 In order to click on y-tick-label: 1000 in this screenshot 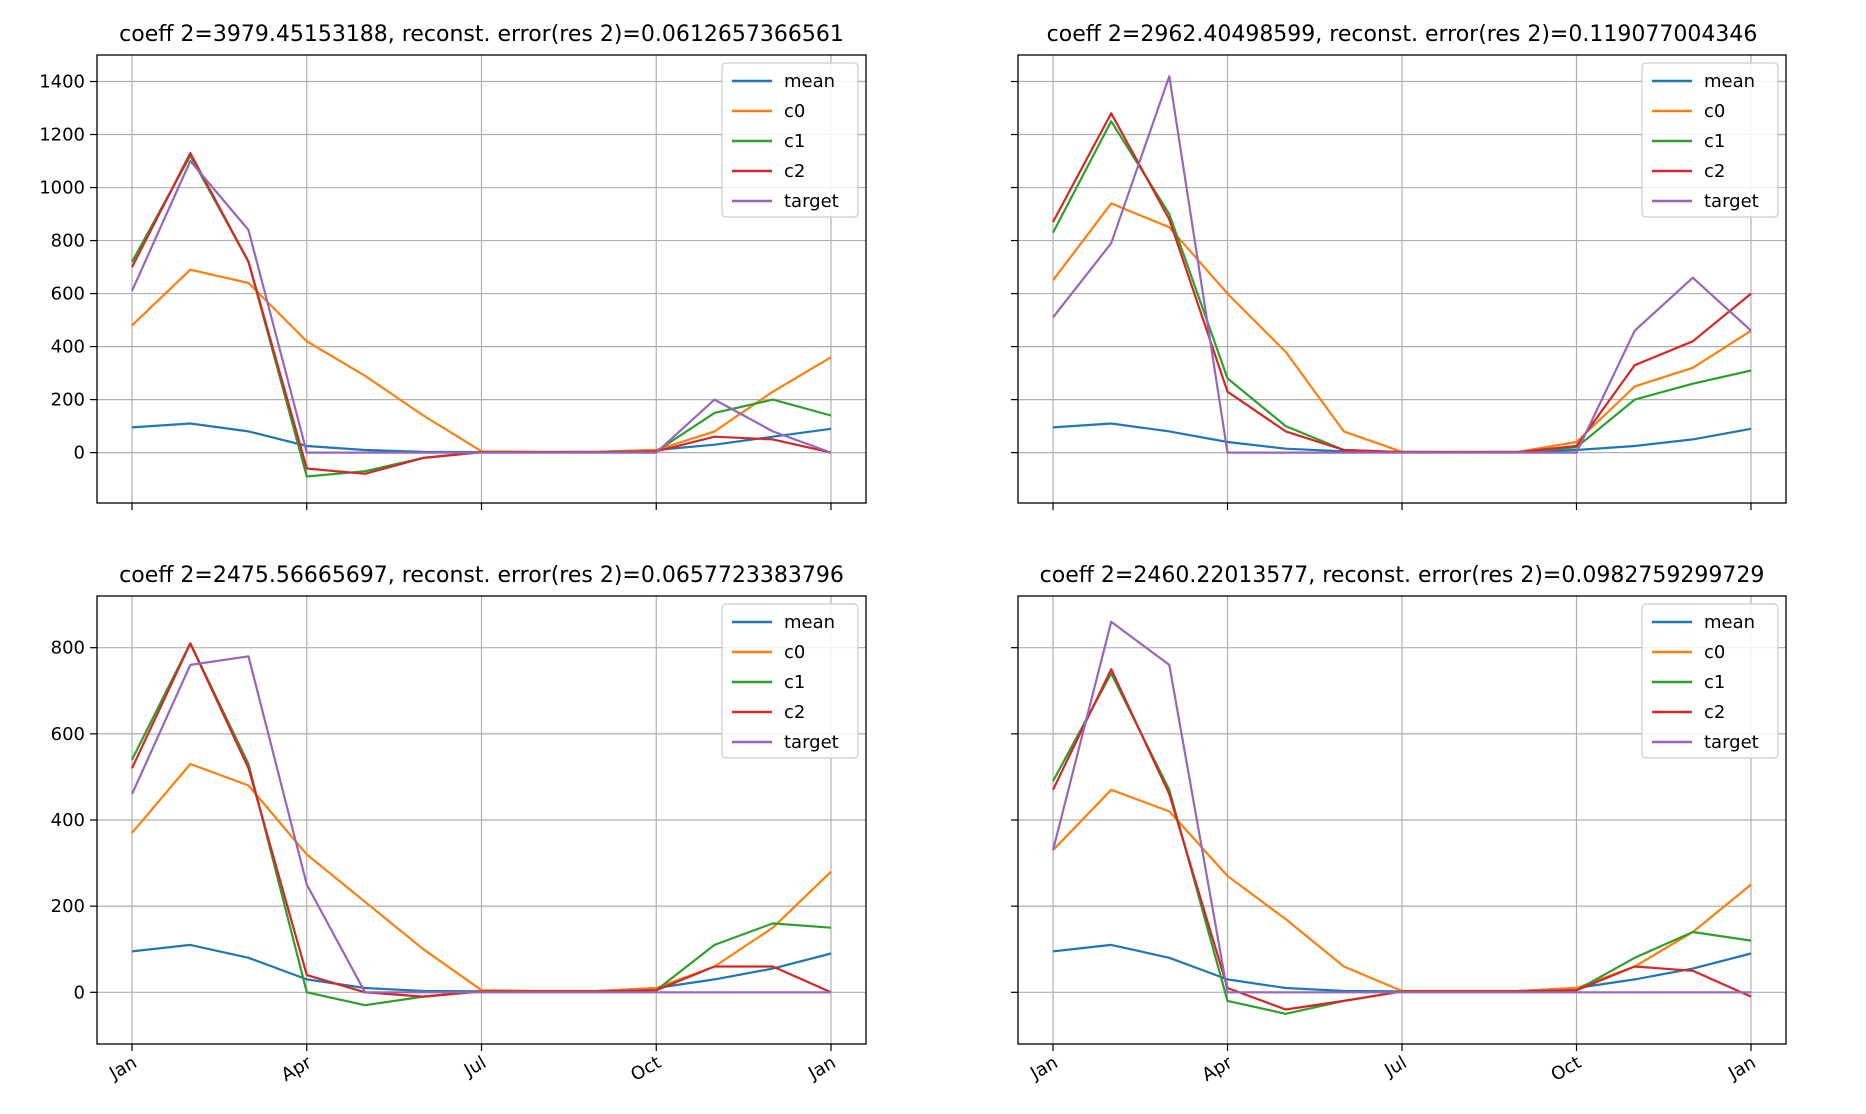, I will do `click(62, 188)`.